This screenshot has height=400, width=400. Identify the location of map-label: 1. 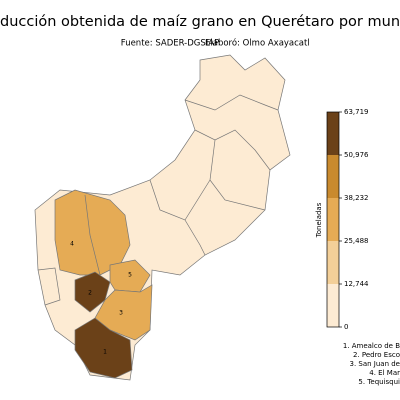
(105, 352).